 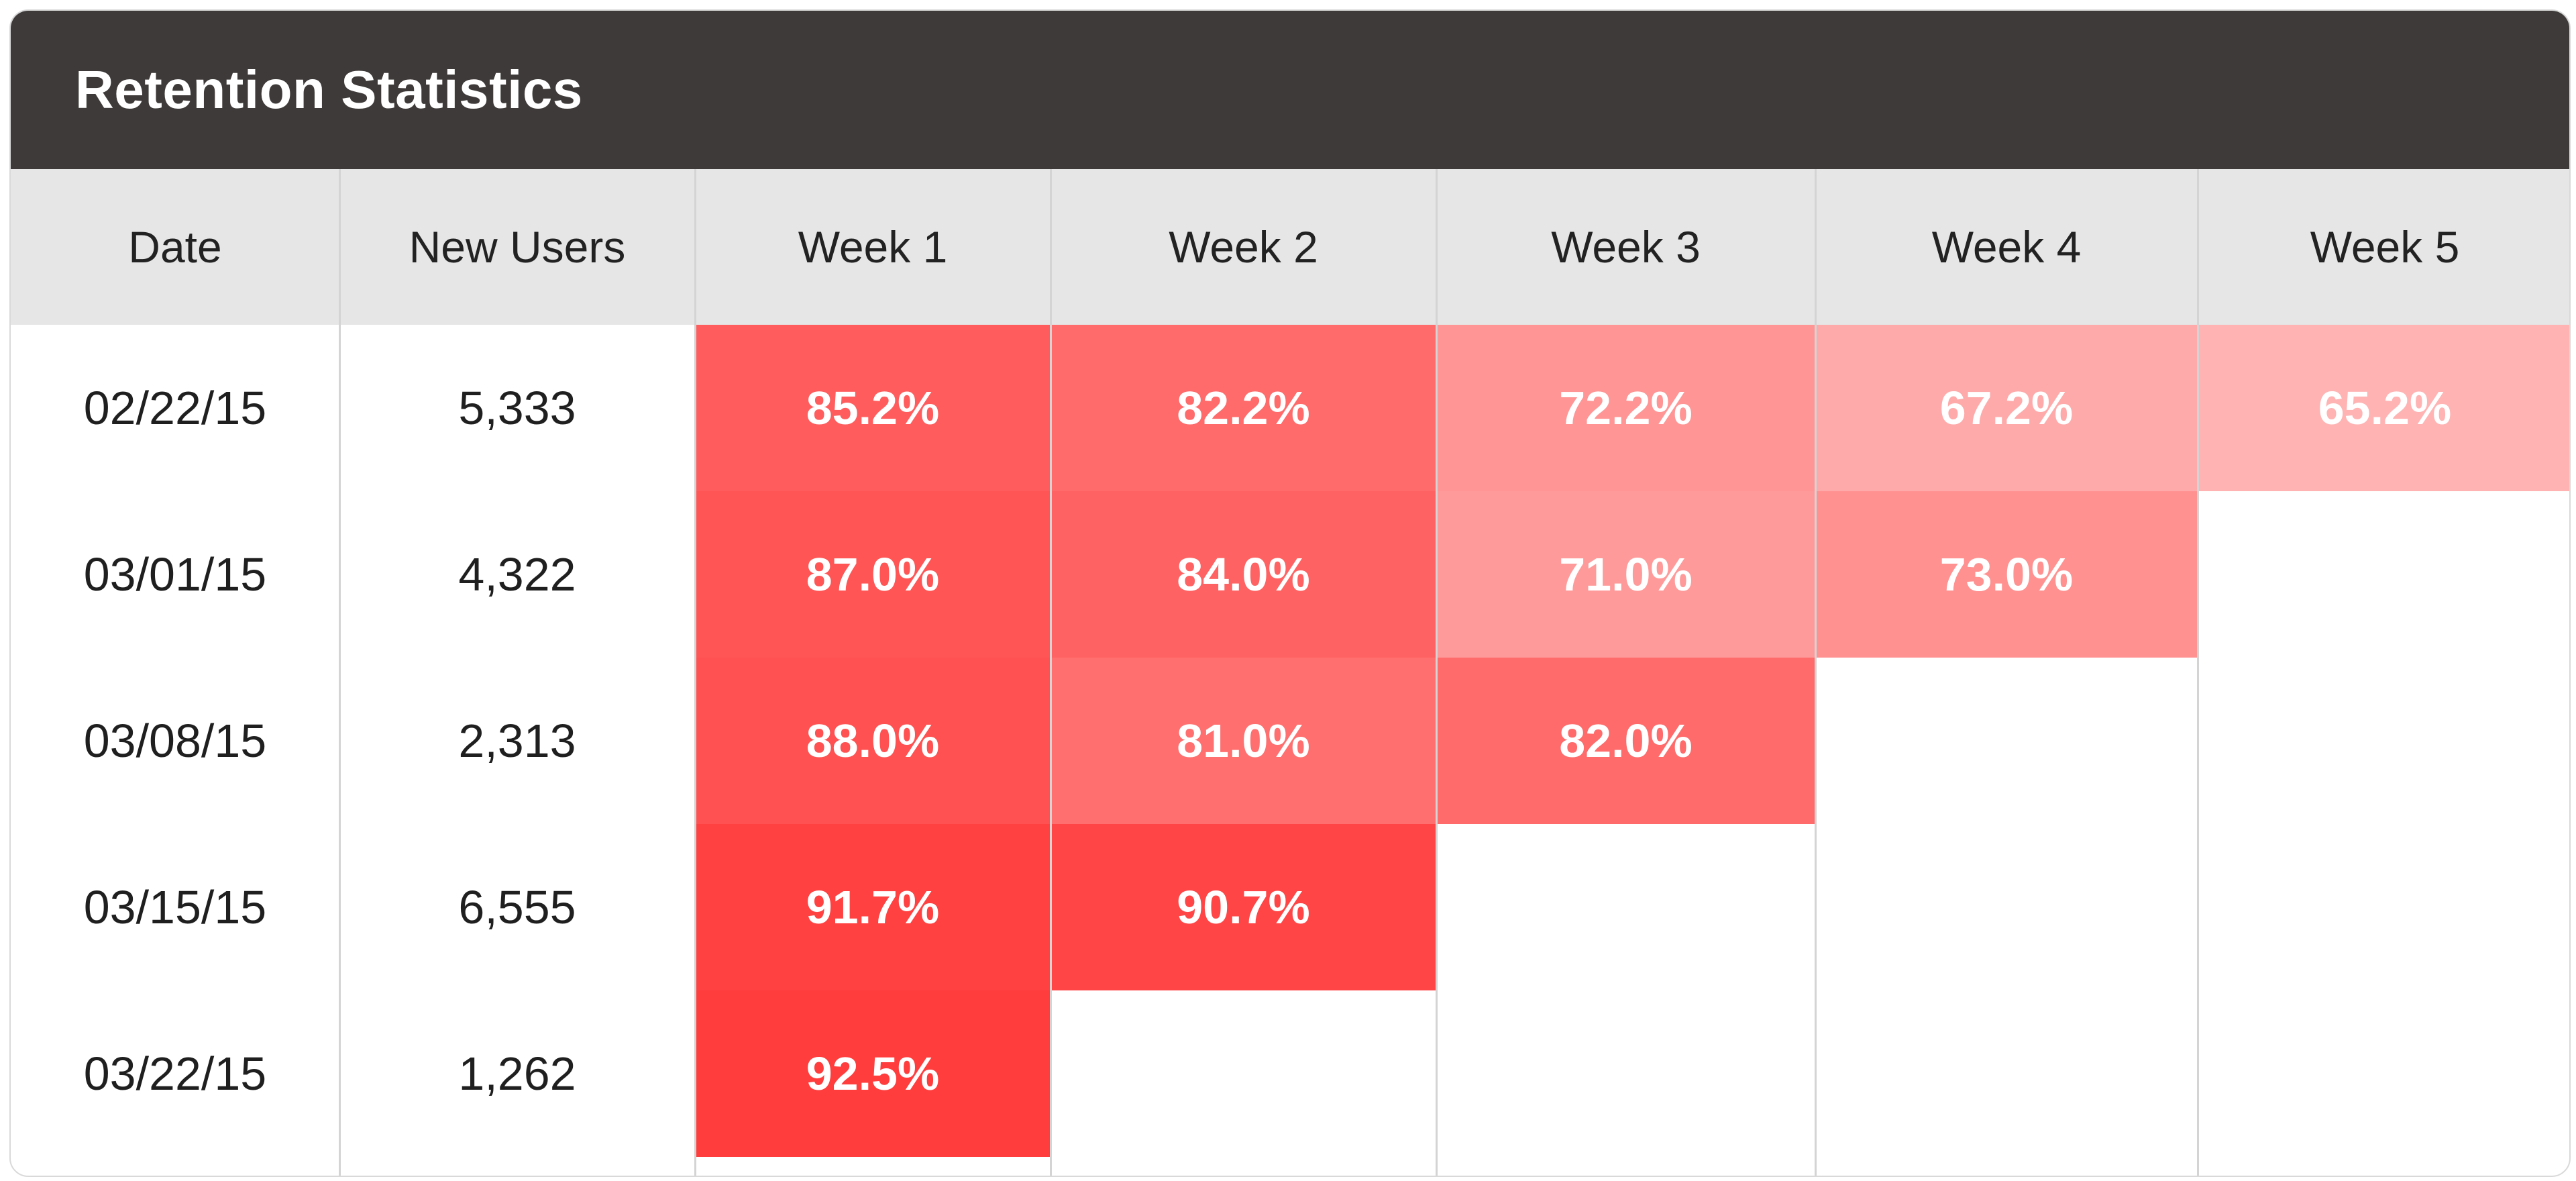 I want to click on heat-cell: 73.0%, so click(x=2006, y=574).